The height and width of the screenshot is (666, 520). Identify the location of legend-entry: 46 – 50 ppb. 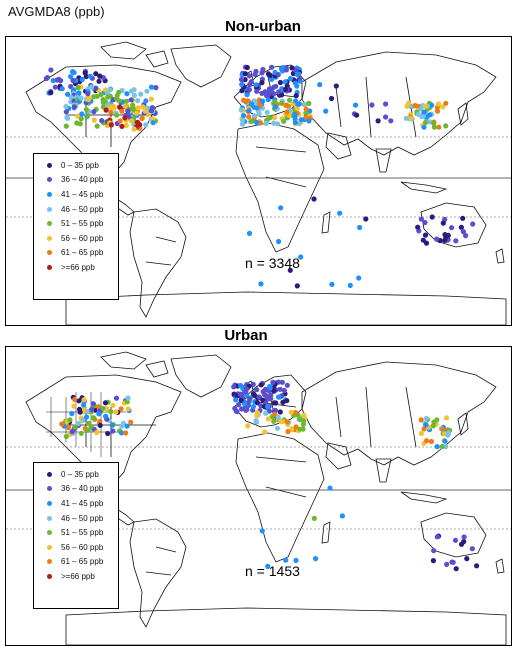
(76, 209).